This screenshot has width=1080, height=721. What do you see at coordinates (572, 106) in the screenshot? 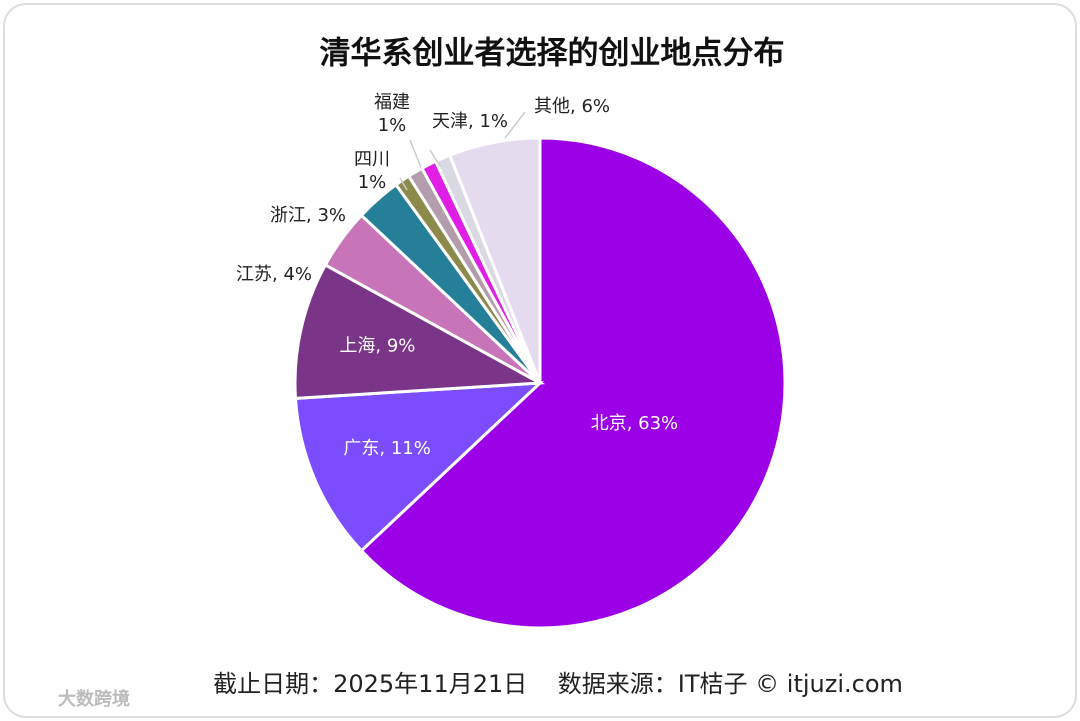
I see `data-label: 其他, 6%` at bounding box center [572, 106].